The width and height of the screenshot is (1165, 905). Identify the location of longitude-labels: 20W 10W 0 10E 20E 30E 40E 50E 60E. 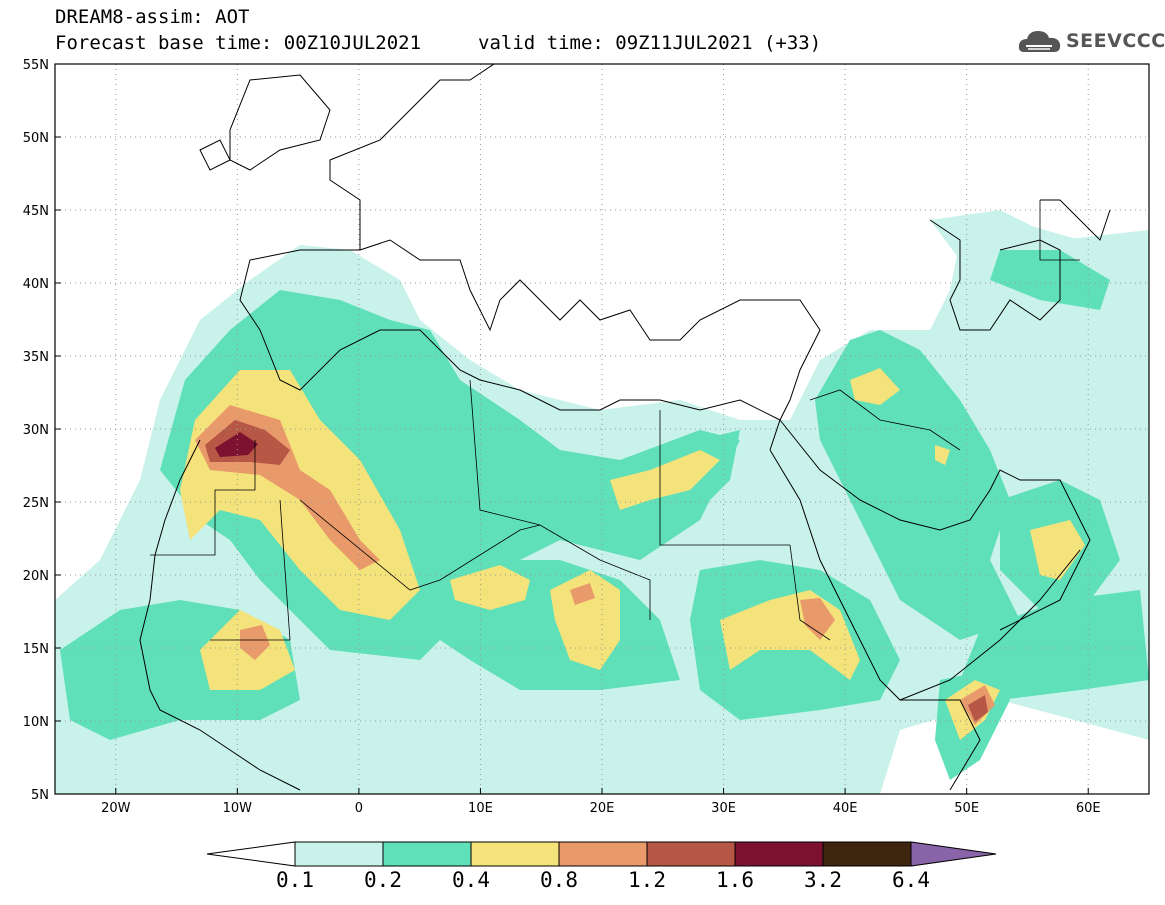
(601, 802).